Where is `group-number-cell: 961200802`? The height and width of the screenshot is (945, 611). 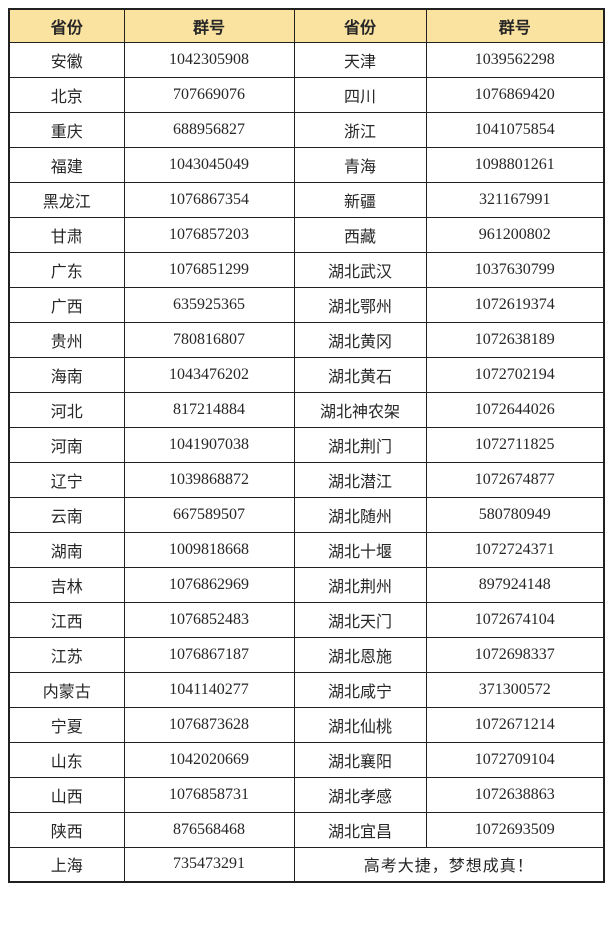
group-number-cell: 961200802 is located at coordinates (515, 234).